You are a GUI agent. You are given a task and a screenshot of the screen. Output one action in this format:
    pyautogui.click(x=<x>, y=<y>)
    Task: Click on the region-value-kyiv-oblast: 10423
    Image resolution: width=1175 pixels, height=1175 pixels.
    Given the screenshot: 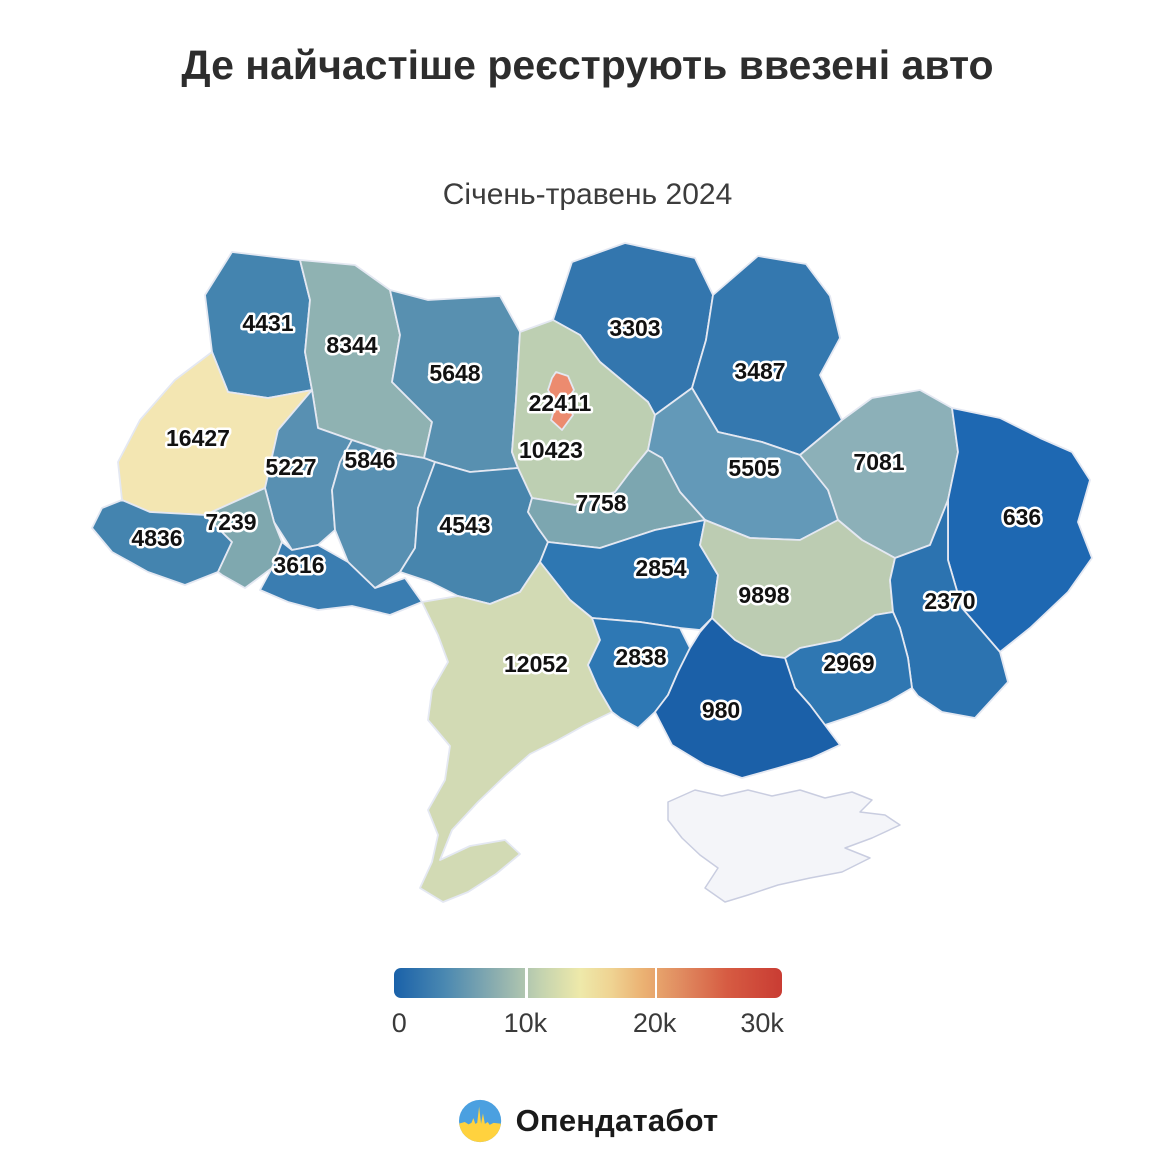 What is the action you would take?
    pyautogui.click(x=551, y=450)
    